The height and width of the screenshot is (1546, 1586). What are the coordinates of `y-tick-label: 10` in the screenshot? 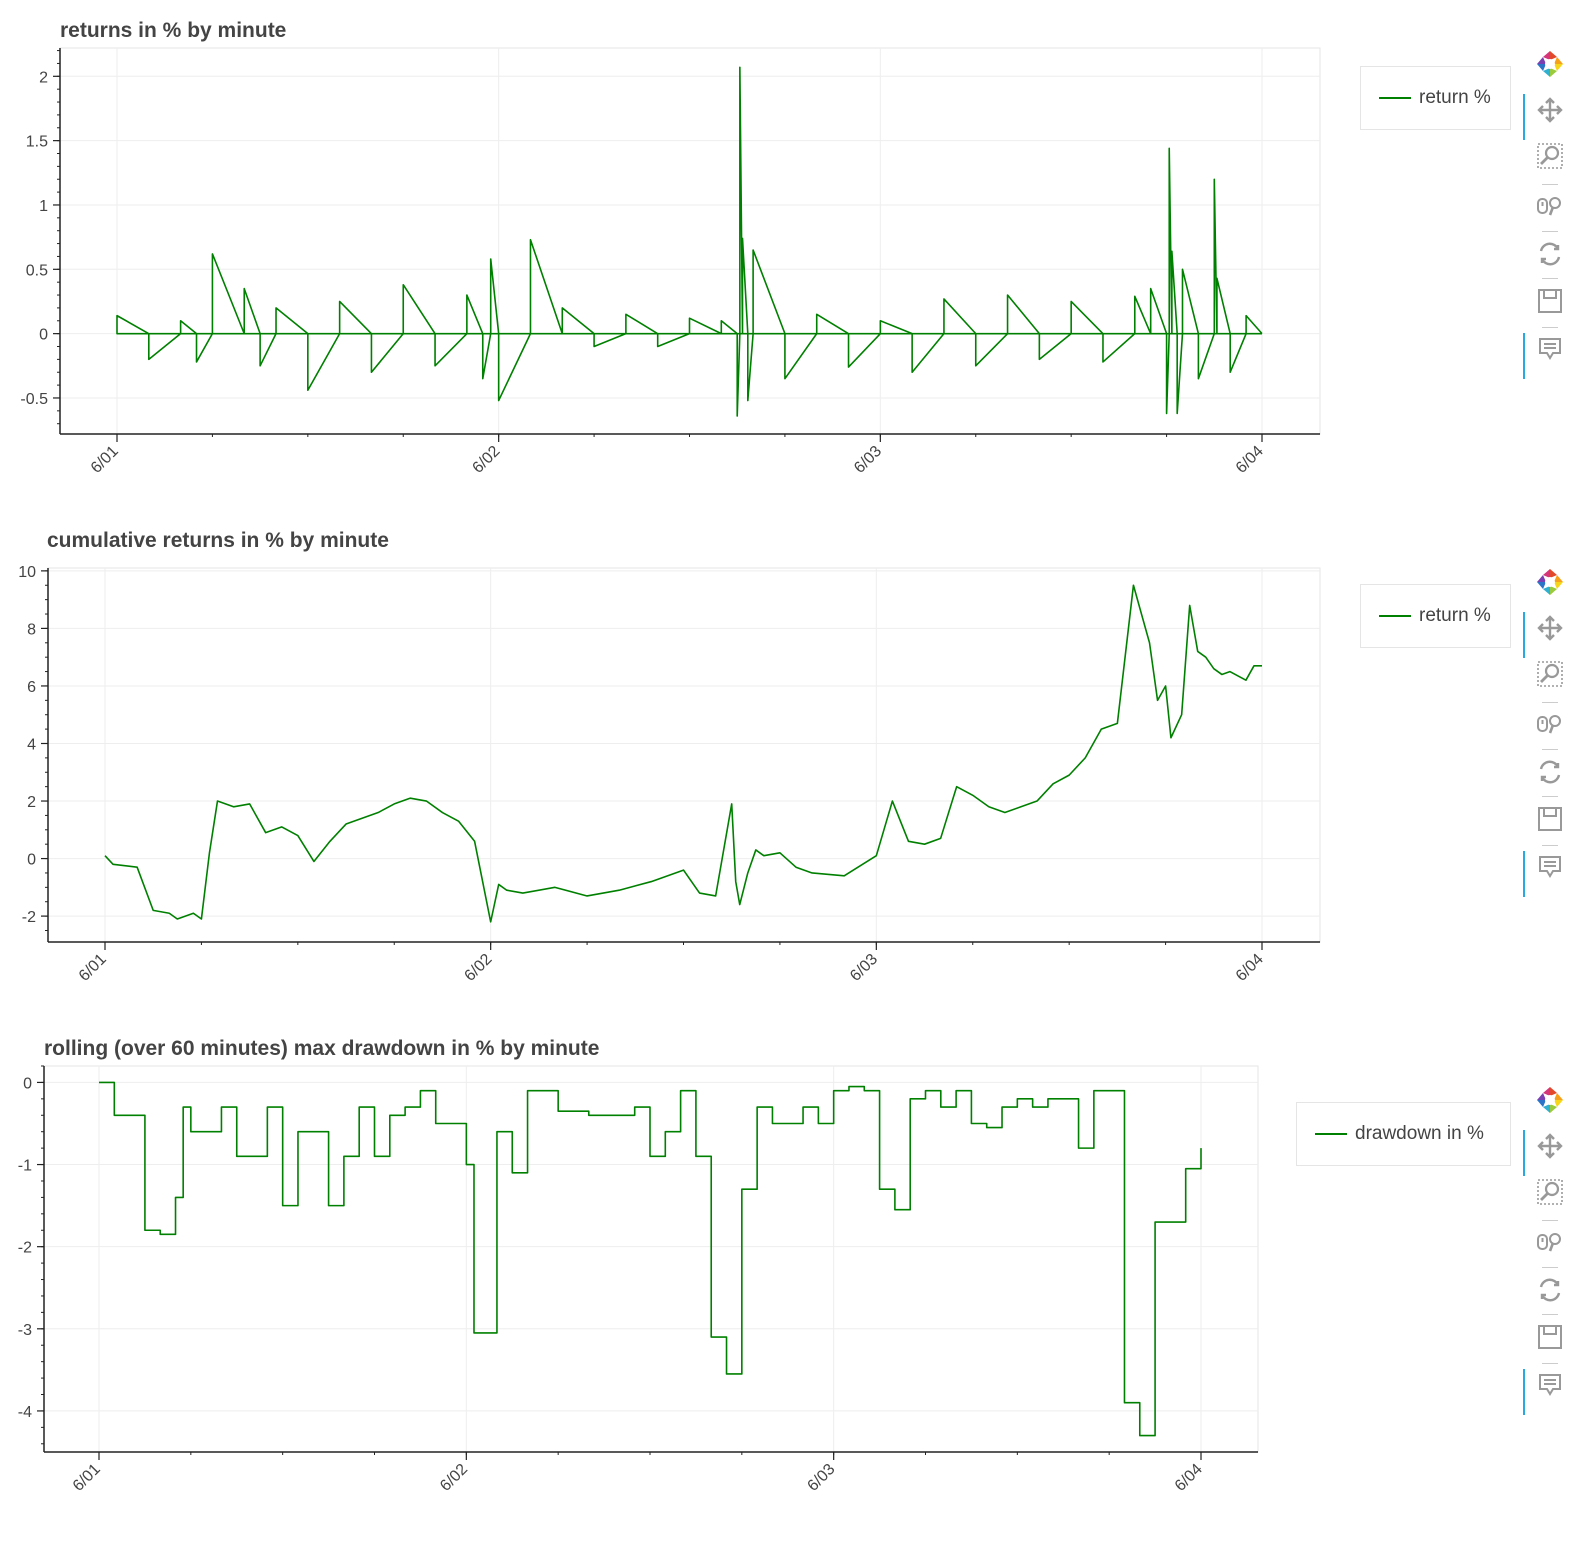 It's located at (27, 572).